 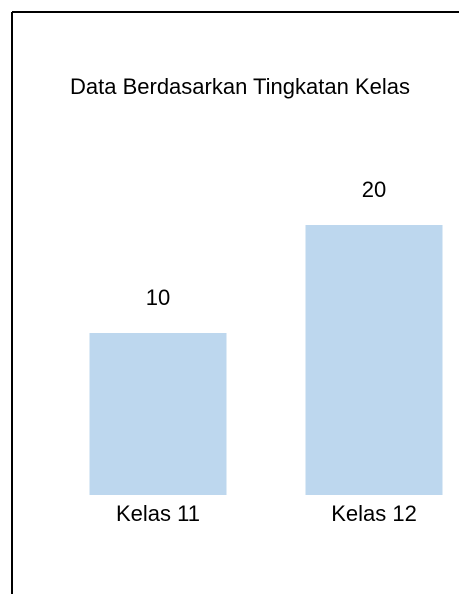 What do you see at coordinates (158, 513) in the screenshot?
I see `x-tick-label: Kelas 11` at bounding box center [158, 513].